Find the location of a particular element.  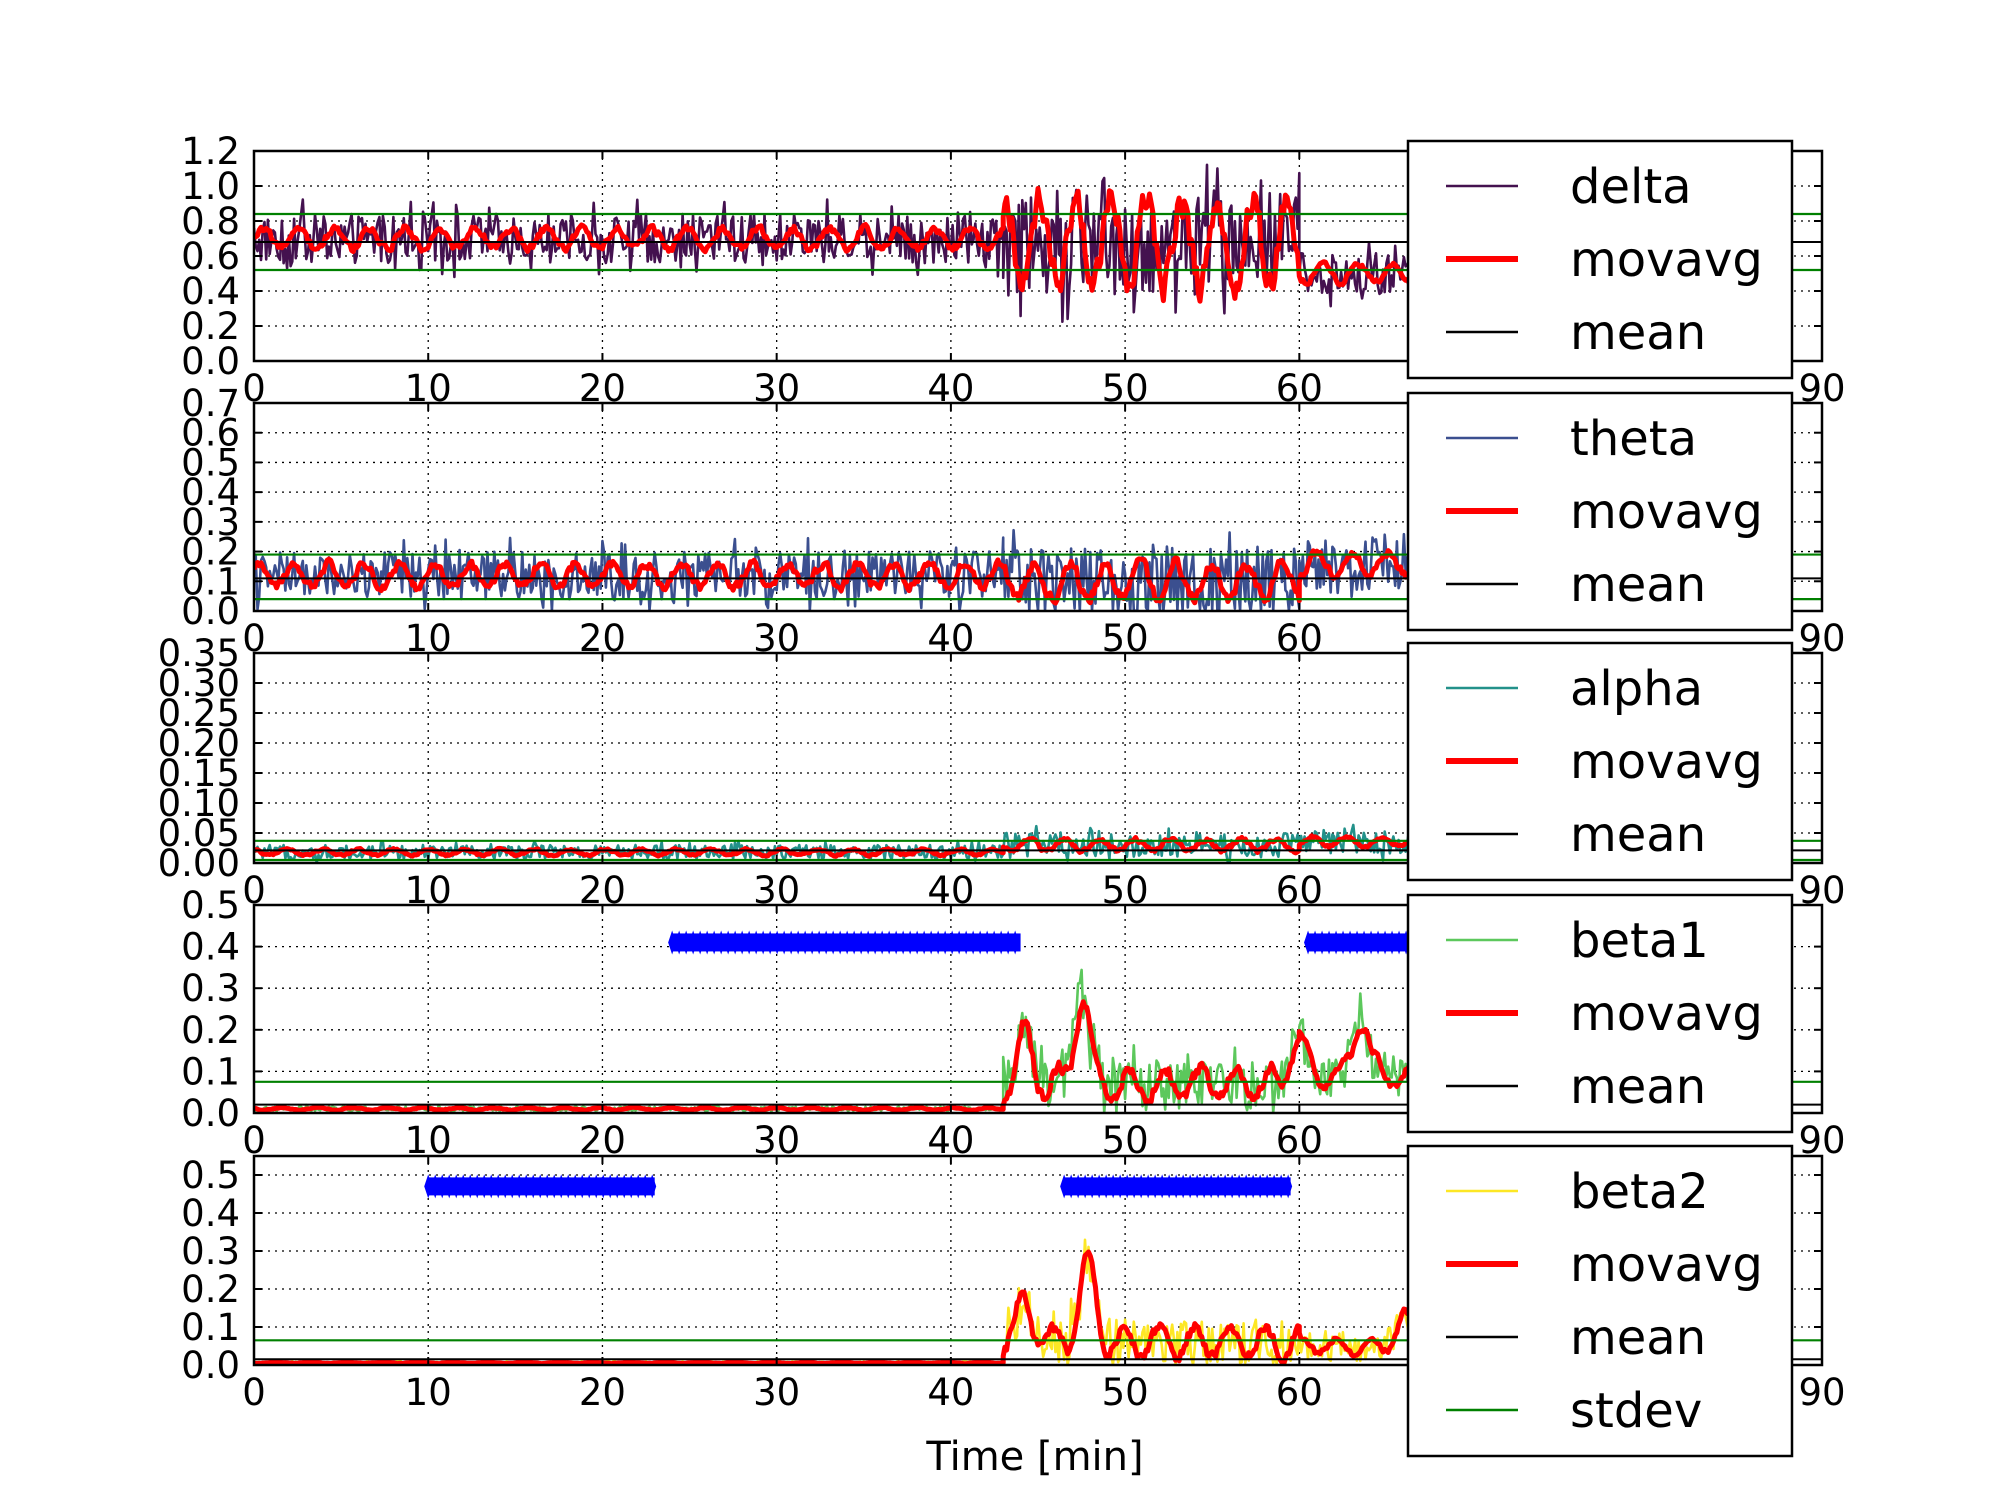

axes-frame-beta1 is located at coordinates (1038, 1009).